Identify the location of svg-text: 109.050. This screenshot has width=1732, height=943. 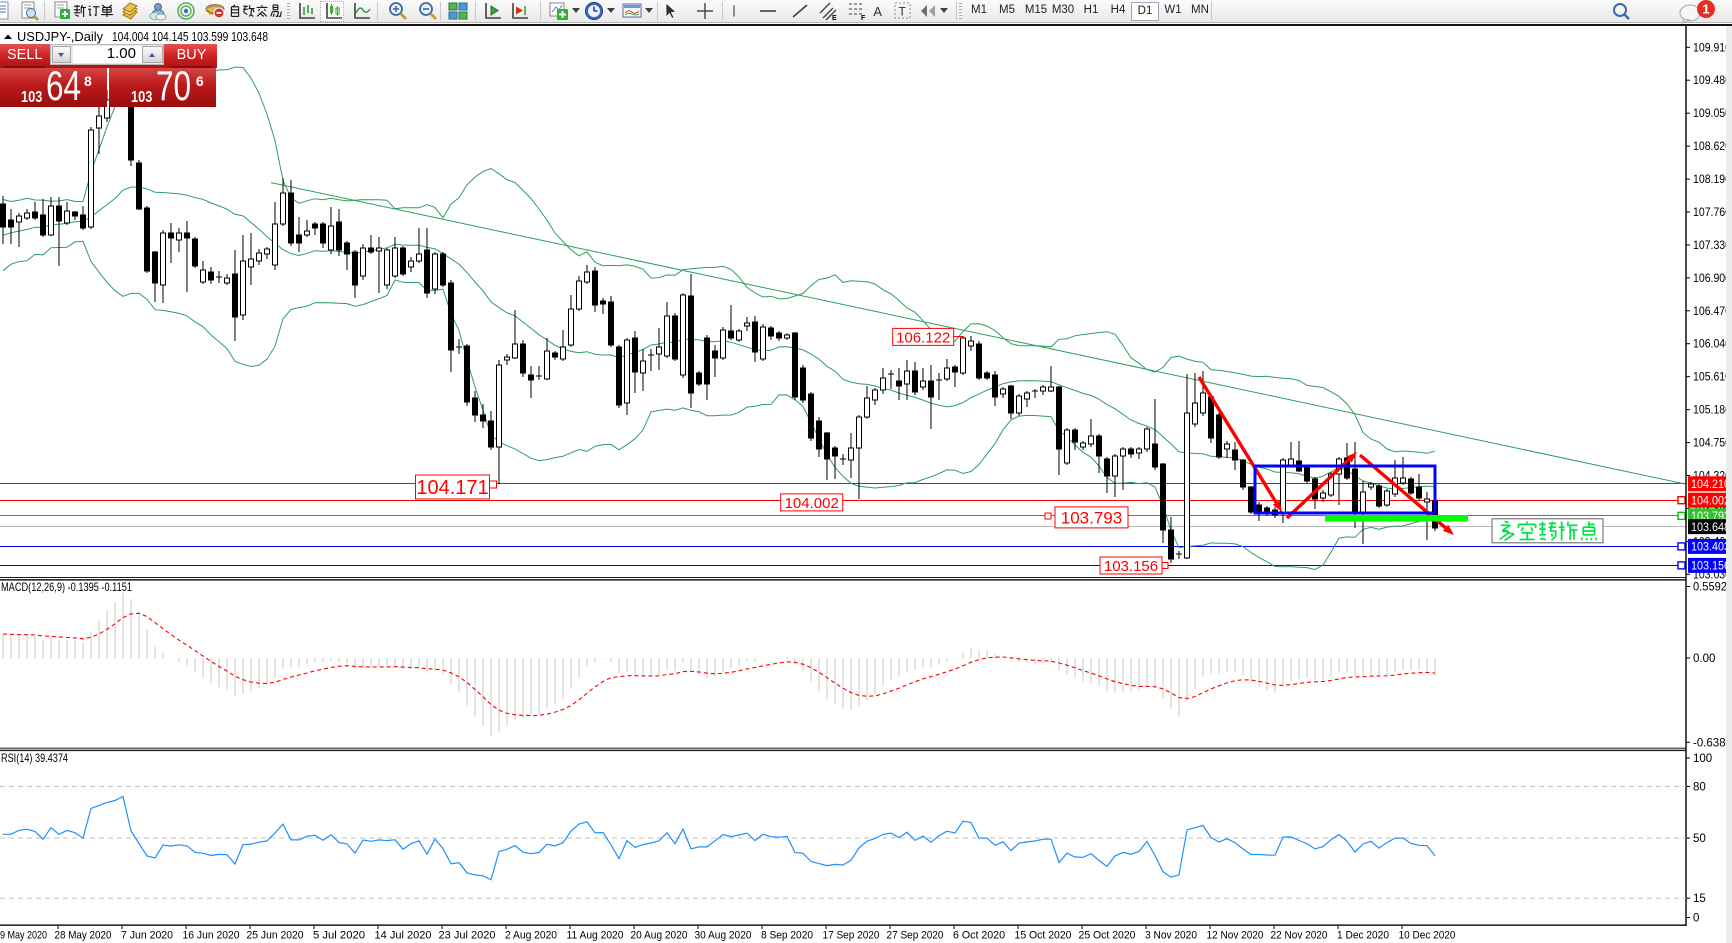
(1712, 114).